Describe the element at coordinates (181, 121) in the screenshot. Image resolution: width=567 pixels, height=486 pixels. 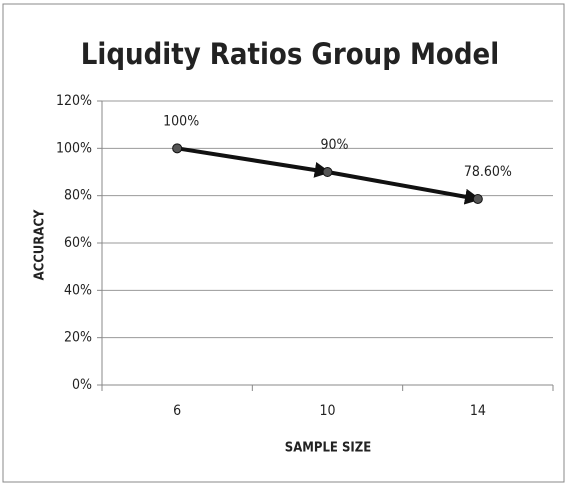
I see `data-label: 100%` at that location.